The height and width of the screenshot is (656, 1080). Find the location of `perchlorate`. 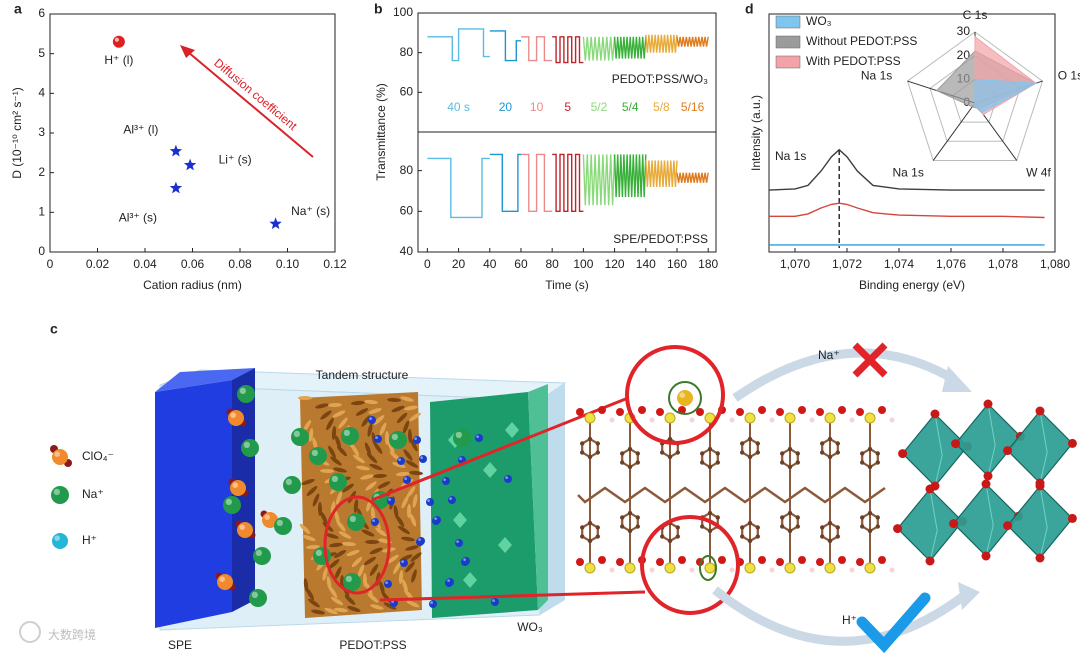

perchlorate is located at coordinates (238, 488).